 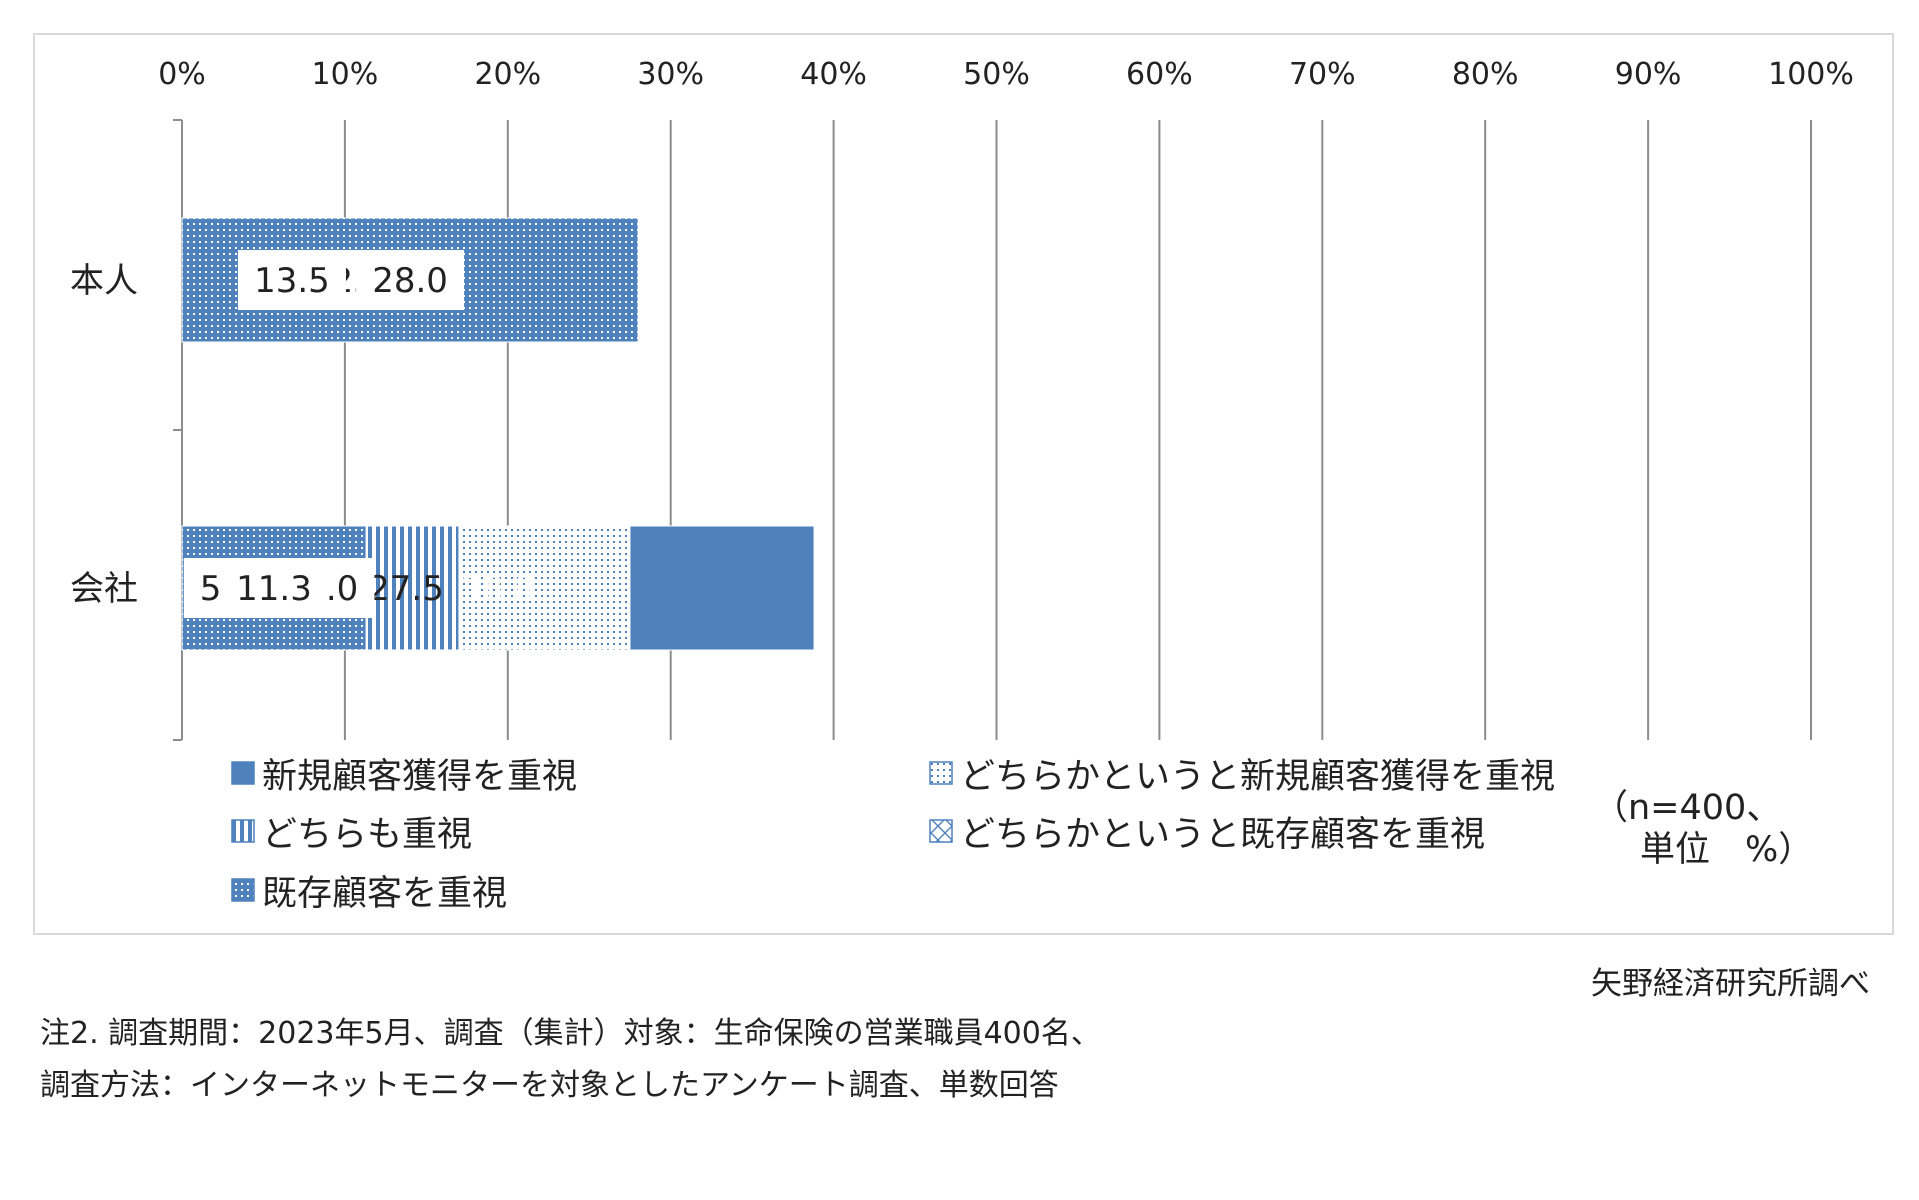 I want to click on note-line-1: 注2. 調査期間：2023年5月、調査（集計）対象：生命保険の営業職員400名、, so click(x=570, y=1033).